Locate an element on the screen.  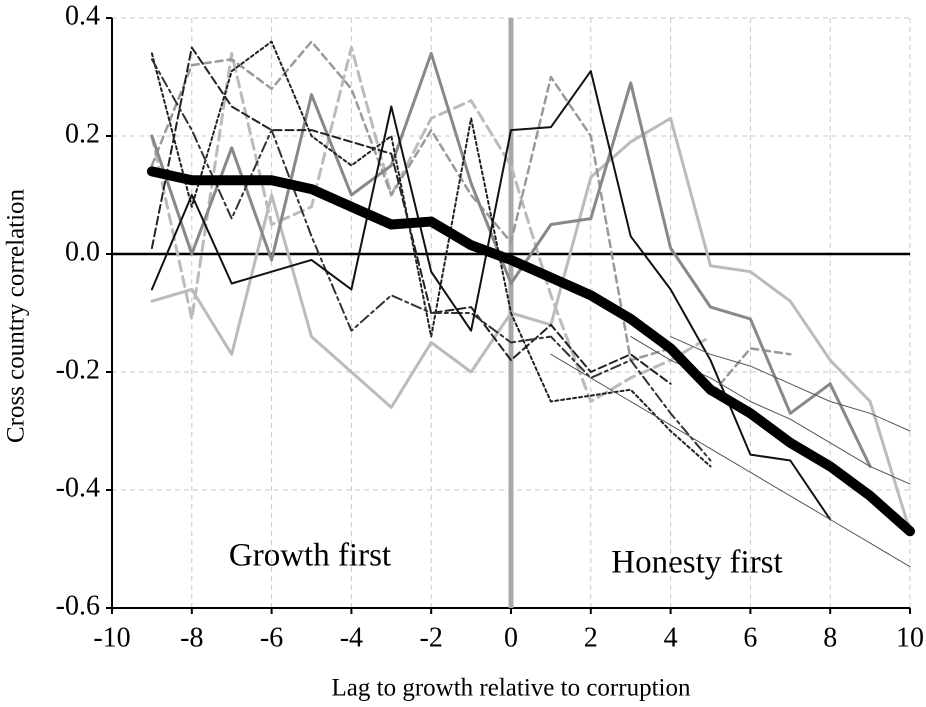
y-tick-label: -0.6 is located at coordinates (78, 605).